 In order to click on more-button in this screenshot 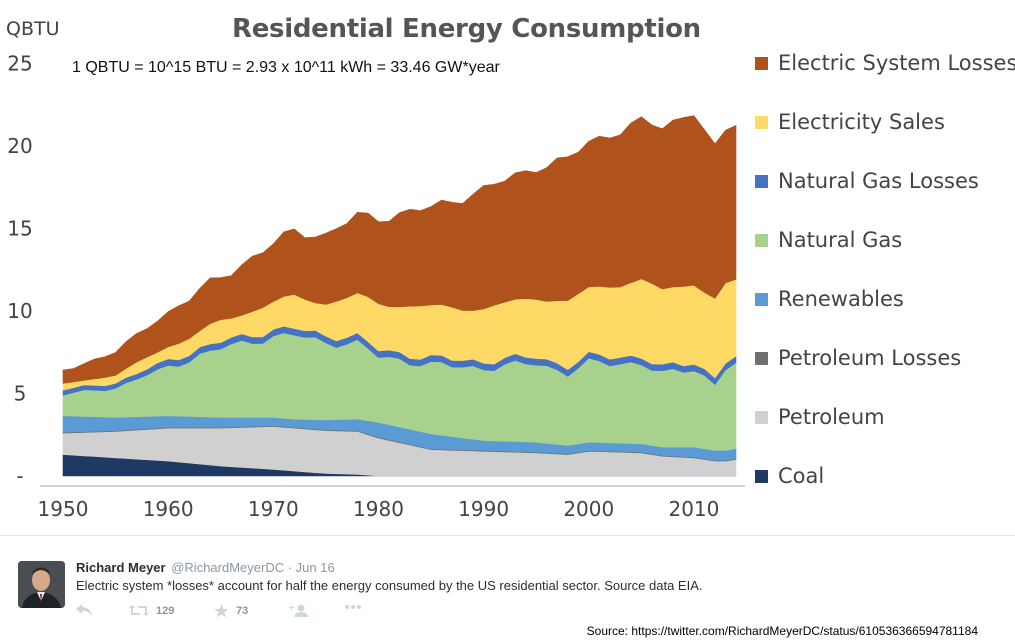, I will do `click(353, 607)`.